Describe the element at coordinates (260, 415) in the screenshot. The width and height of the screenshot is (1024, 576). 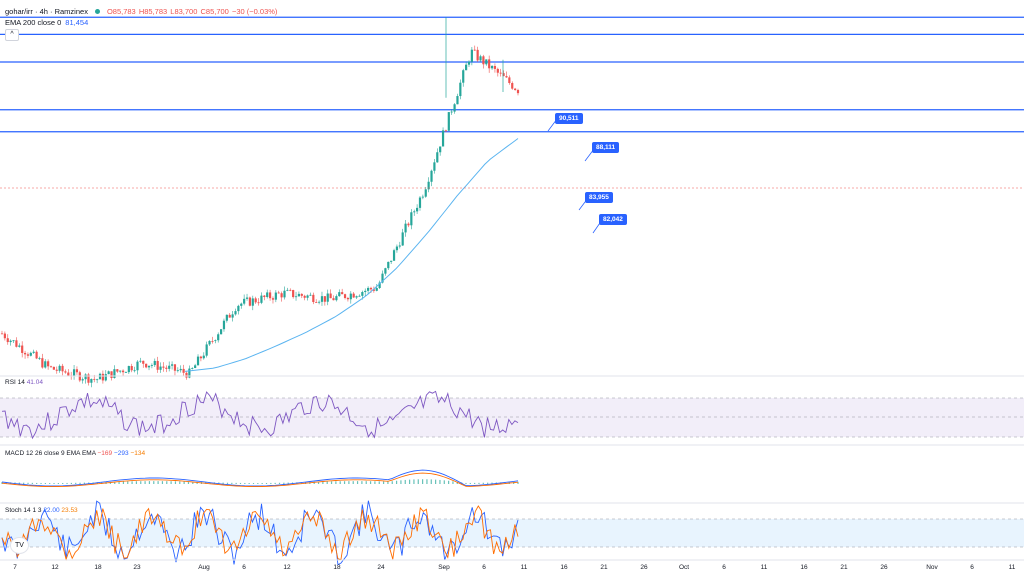
I see `rsi-line` at that location.